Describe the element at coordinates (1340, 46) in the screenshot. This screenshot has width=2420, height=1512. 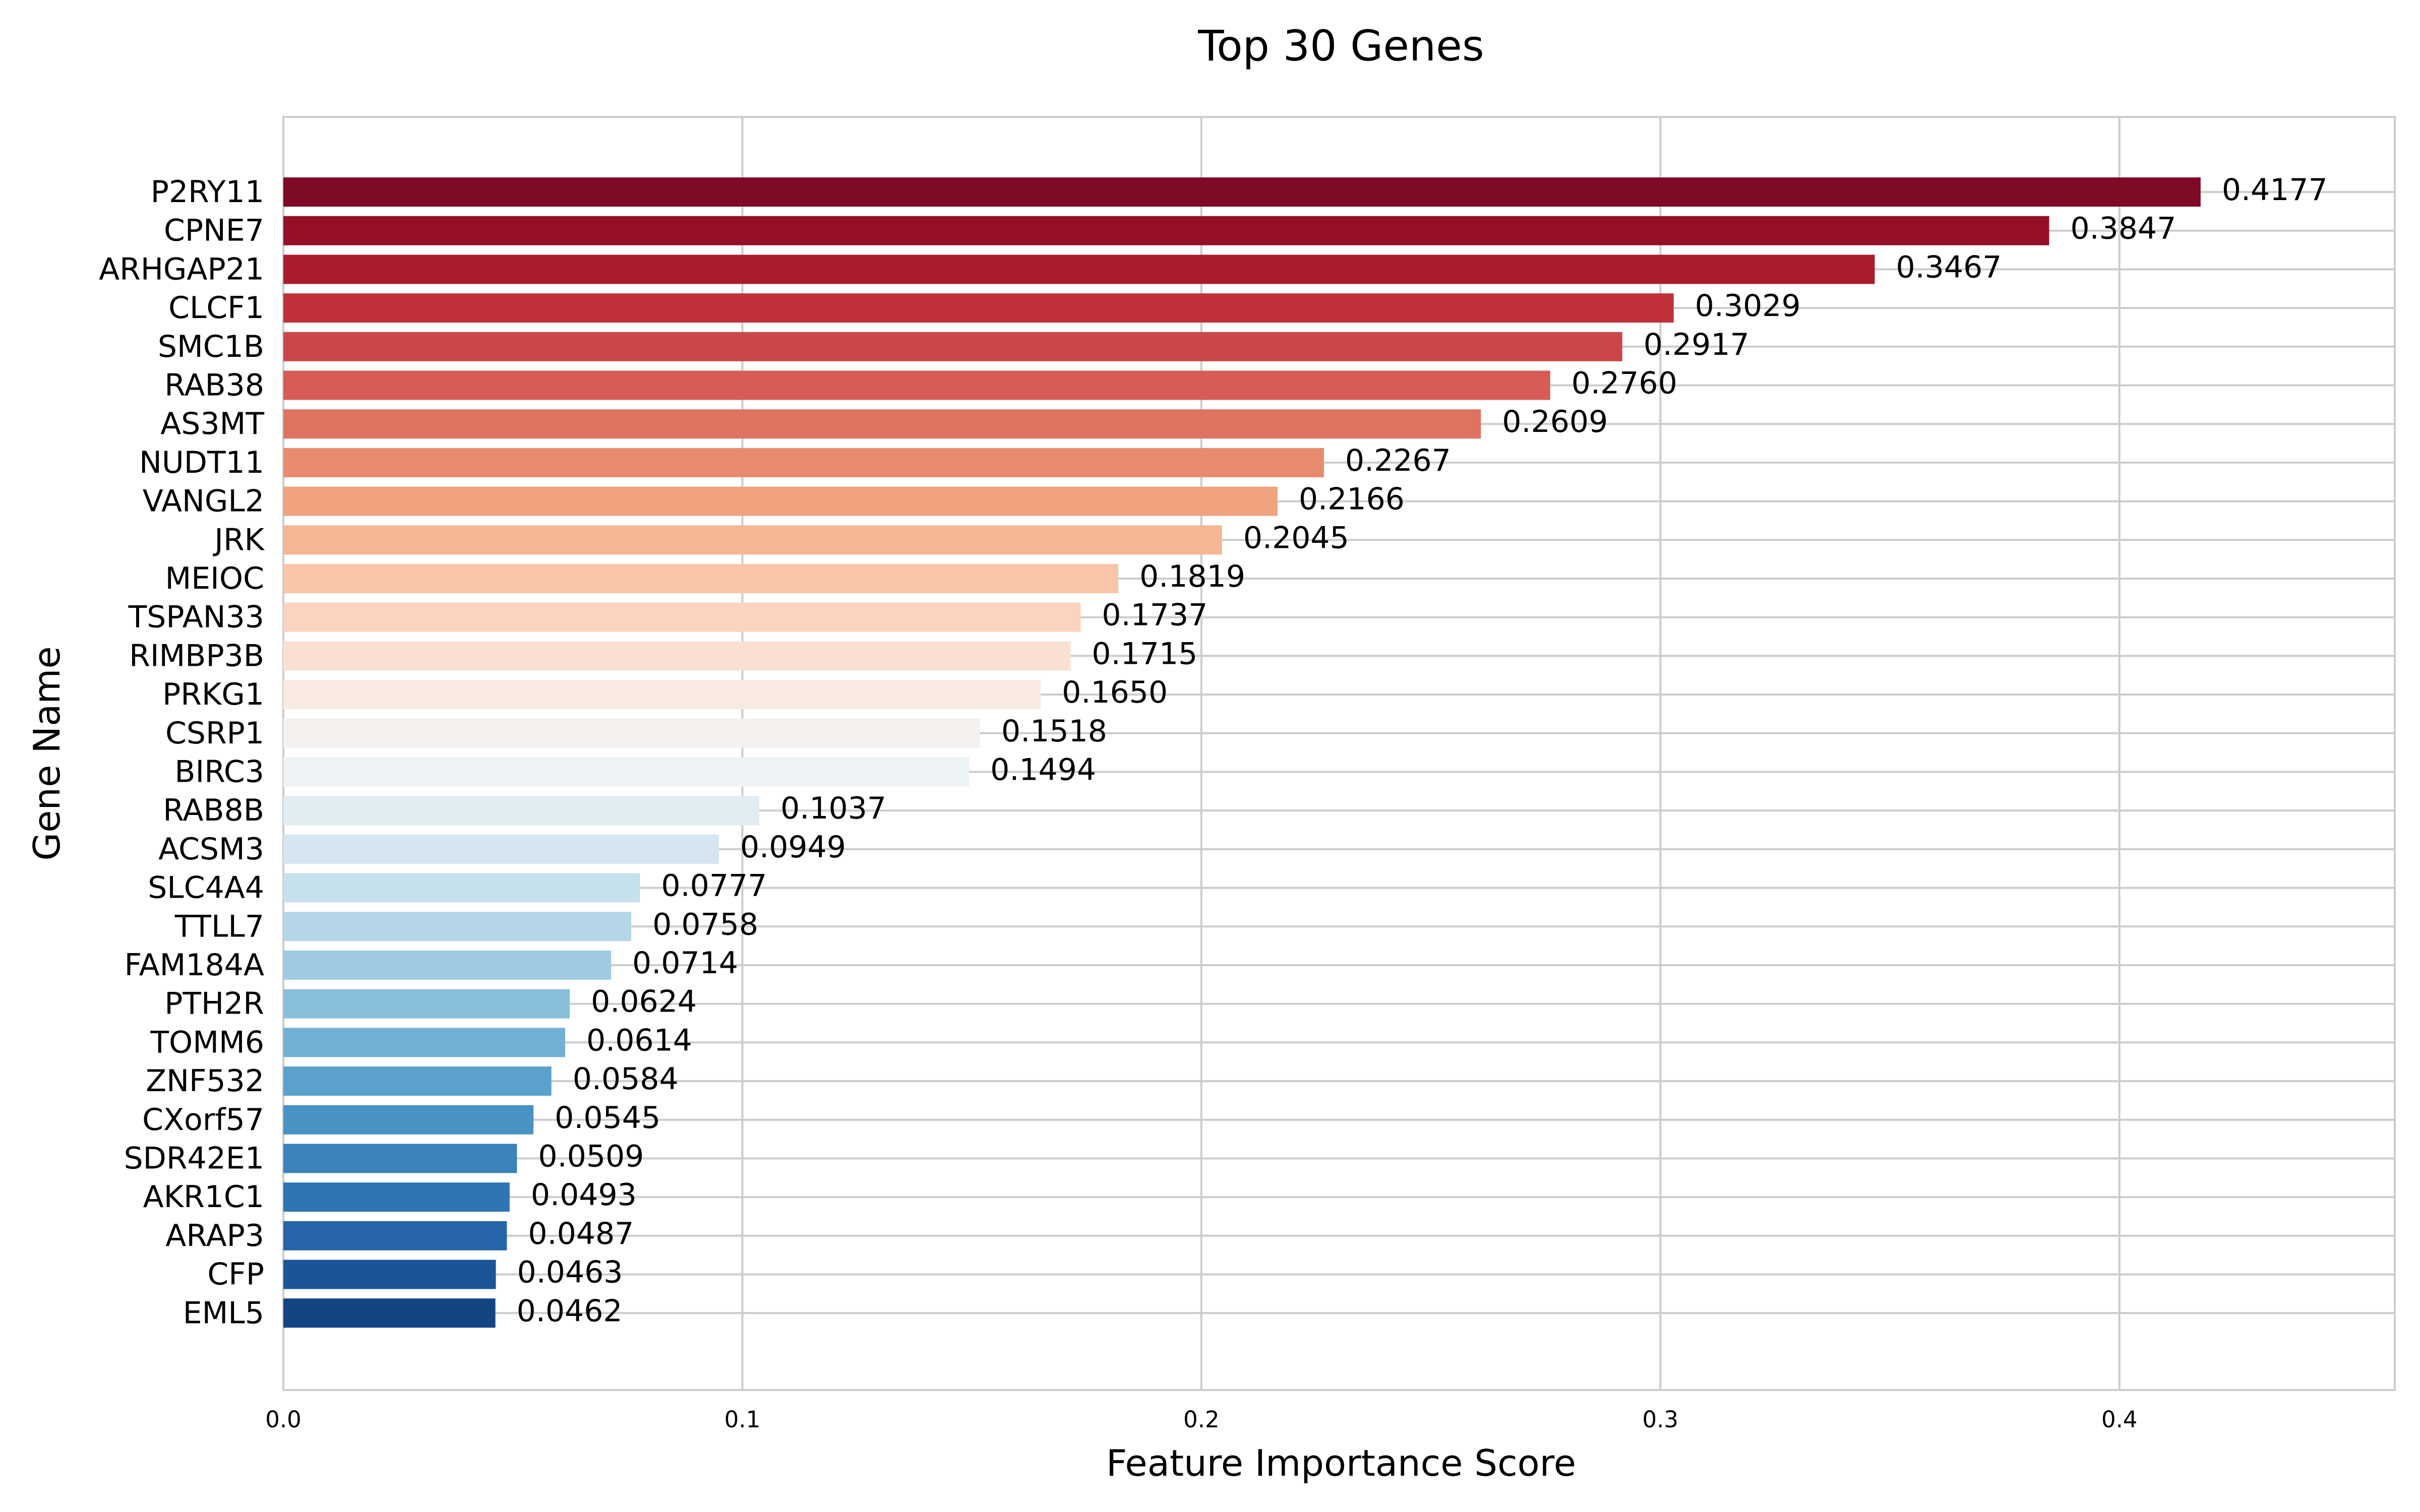
I see `chart-title: Top 30 Genes` at that location.